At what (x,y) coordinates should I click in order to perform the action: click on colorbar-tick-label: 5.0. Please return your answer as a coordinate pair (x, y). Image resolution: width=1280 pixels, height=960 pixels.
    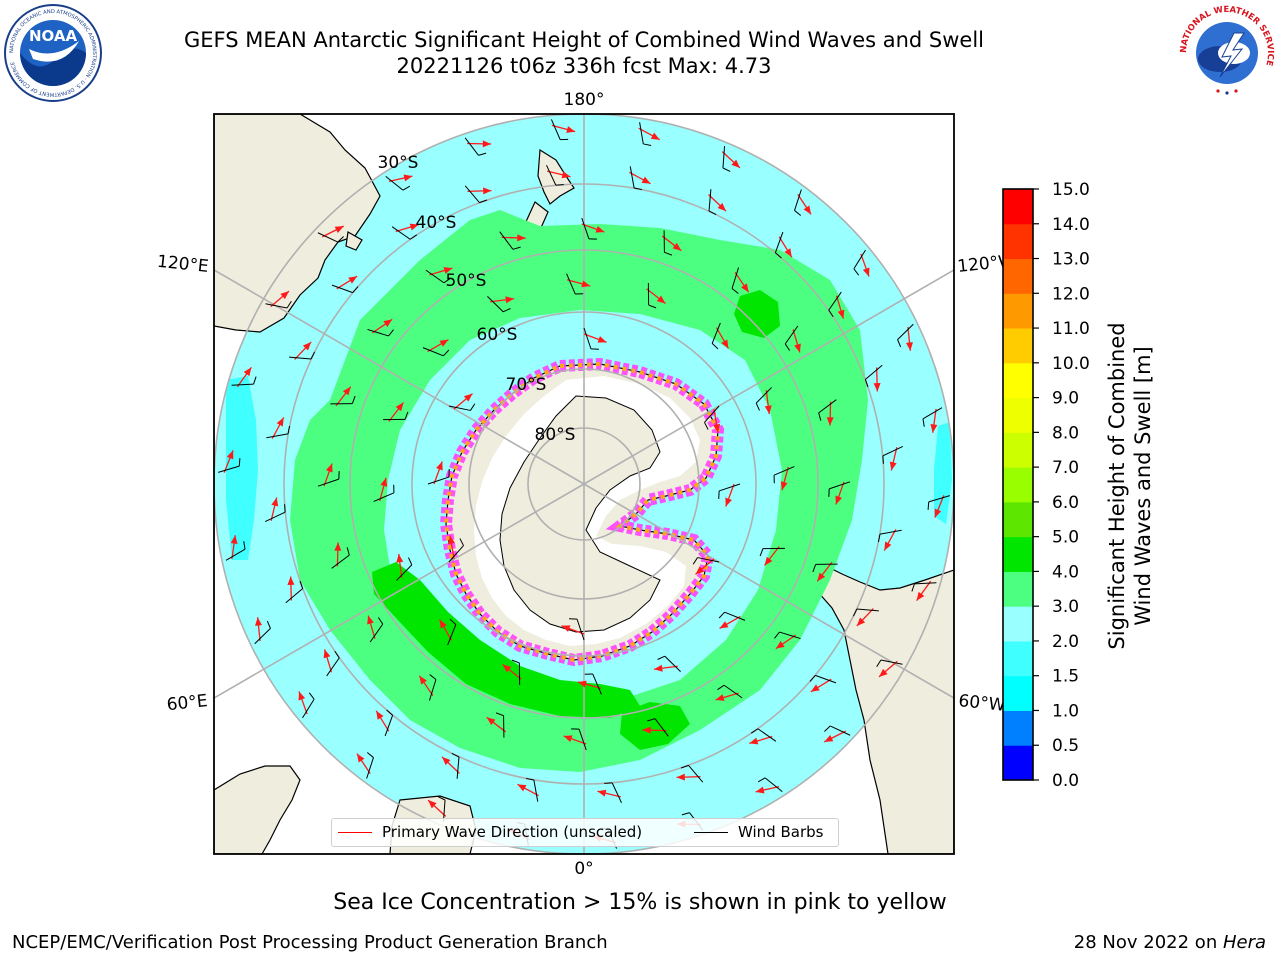
    Looking at the image, I should click on (1065, 538).